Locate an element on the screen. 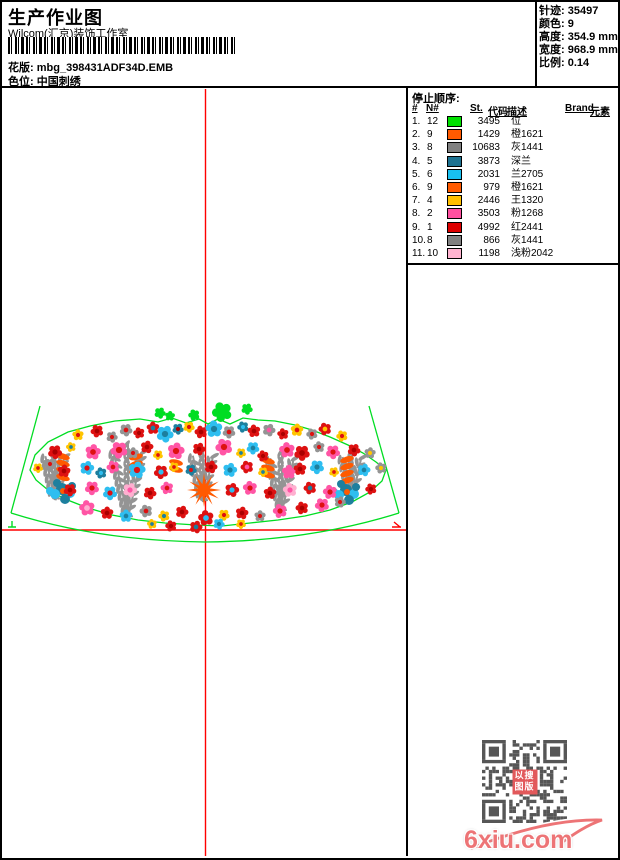  thread-description: 王1320 is located at coordinates (527, 201).